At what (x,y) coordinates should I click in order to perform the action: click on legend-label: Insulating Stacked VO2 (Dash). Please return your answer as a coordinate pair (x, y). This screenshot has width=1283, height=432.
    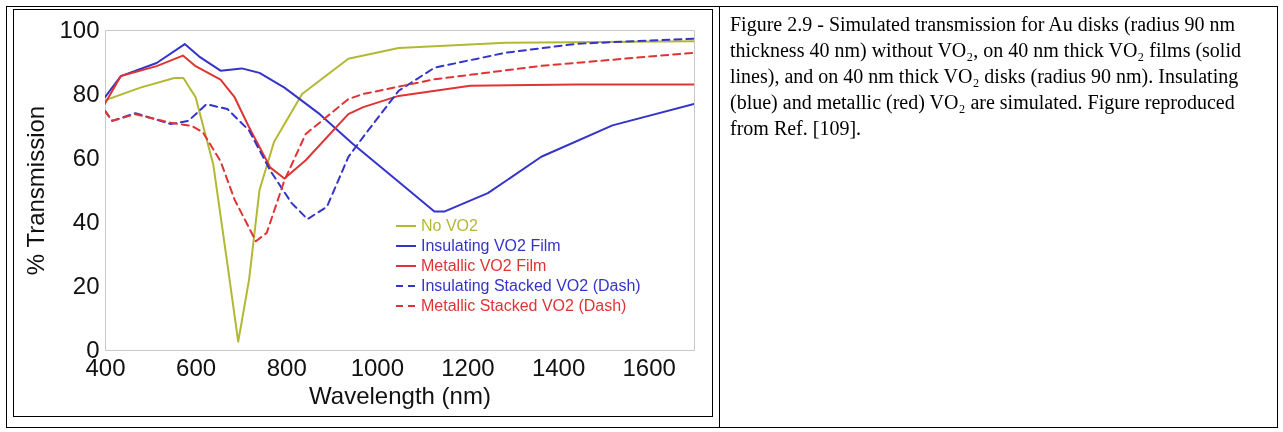
    Looking at the image, I should click on (531, 285).